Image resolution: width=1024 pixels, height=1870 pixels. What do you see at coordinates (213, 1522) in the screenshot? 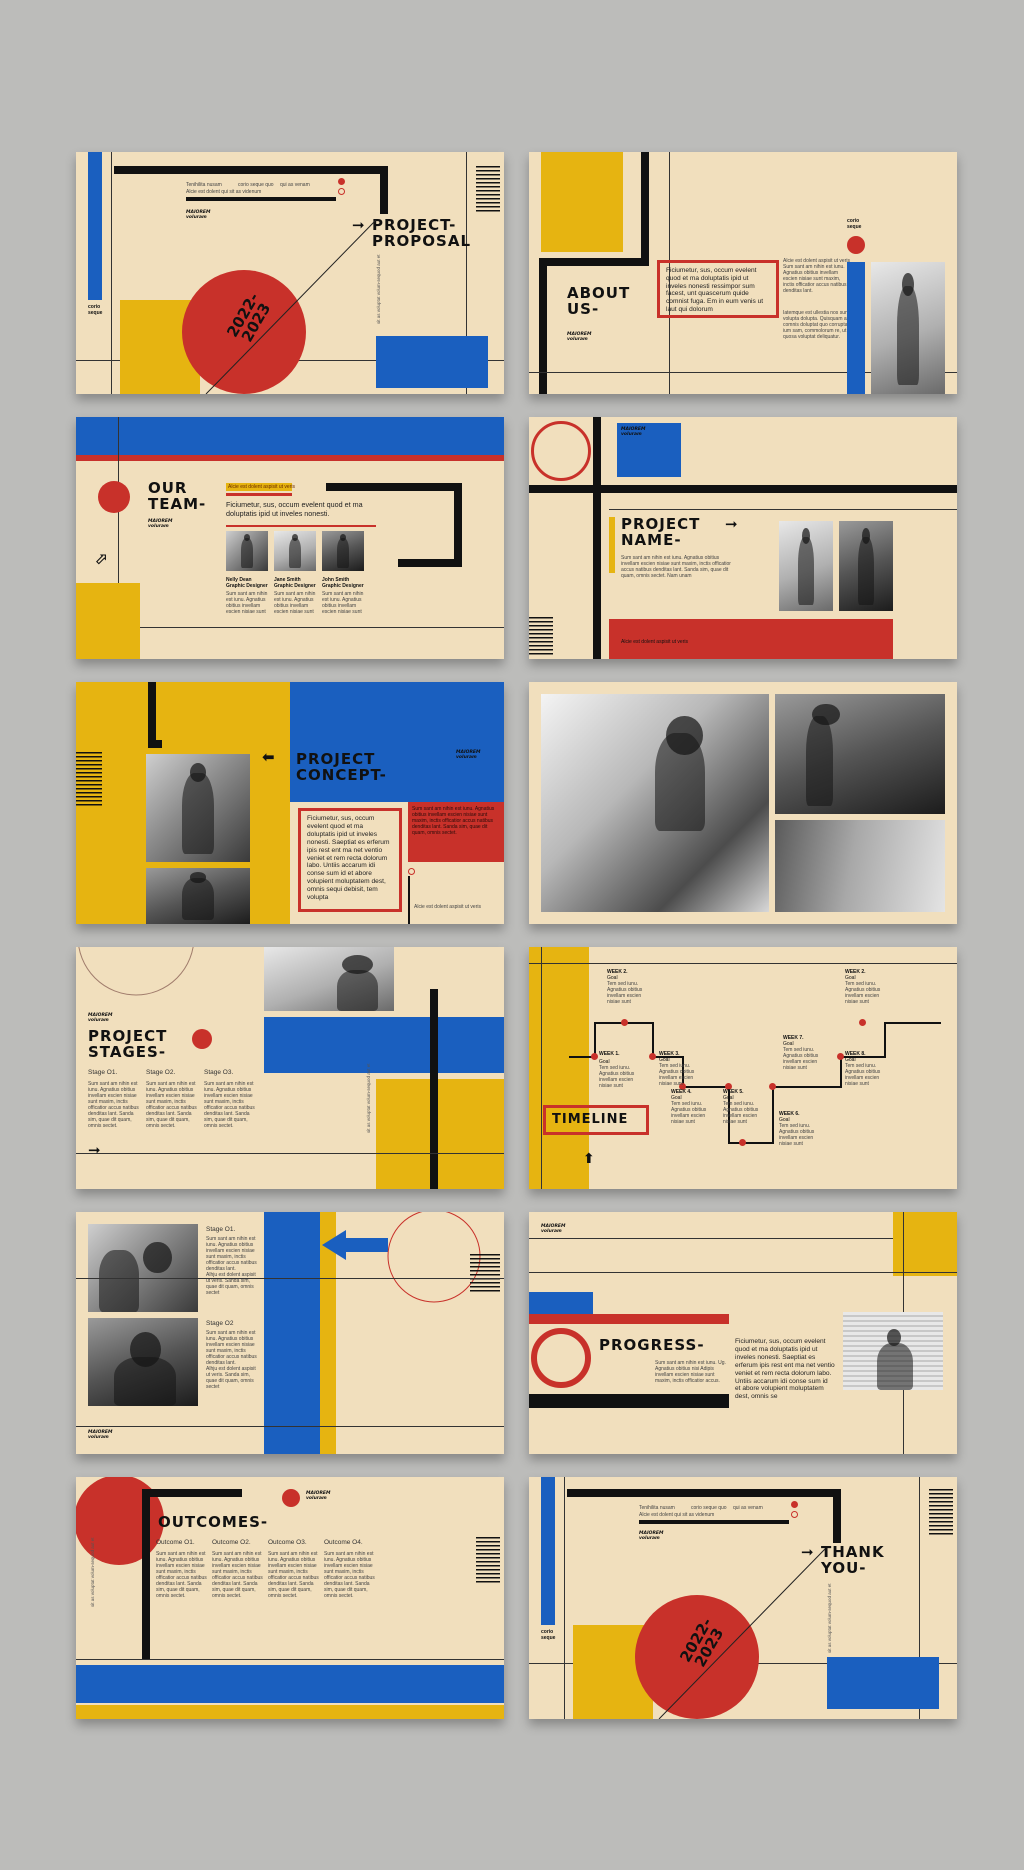
I see `slide-title: OUTCOMES-` at bounding box center [213, 1522].